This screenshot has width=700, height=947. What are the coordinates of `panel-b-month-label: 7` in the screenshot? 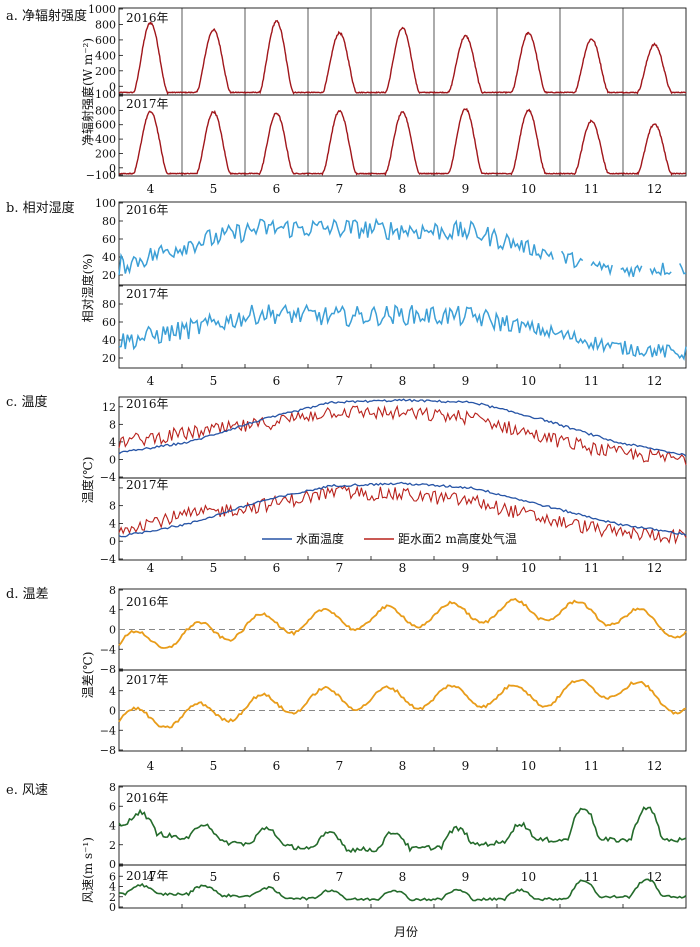 It's located at (340, 381).